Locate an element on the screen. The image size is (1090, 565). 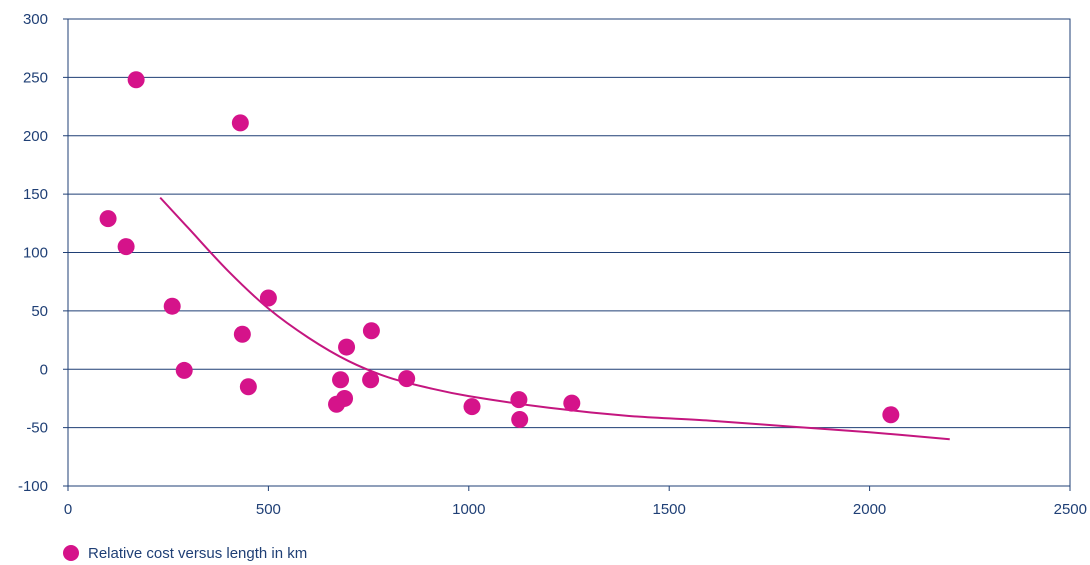
x-axis-ticks: 0 500 1000 1500 2000 2500 is located at coordinates (575, 502).